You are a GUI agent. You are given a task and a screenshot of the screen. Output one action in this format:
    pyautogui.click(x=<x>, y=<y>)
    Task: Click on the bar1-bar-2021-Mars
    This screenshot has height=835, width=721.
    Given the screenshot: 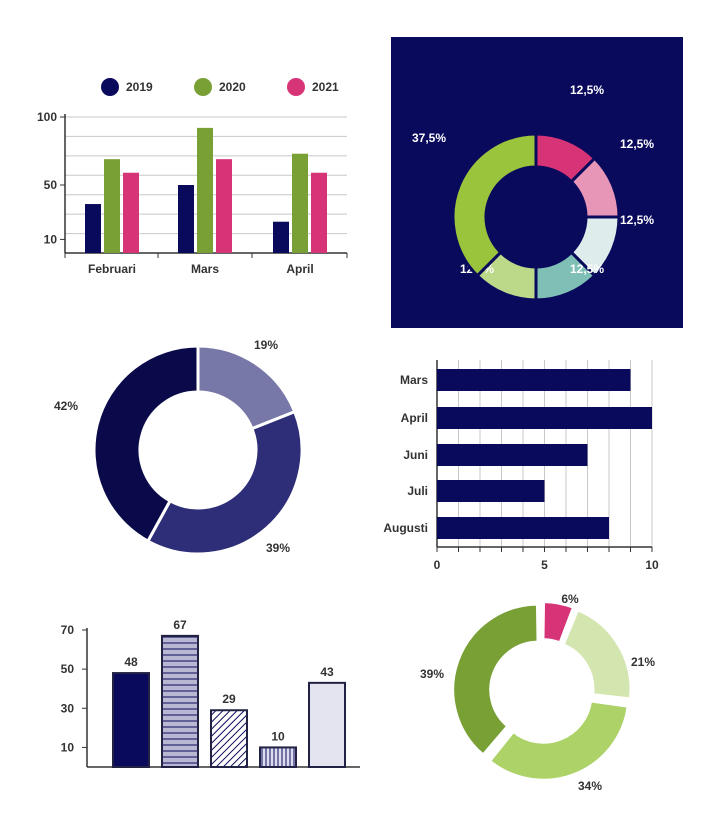 What is the action you would take?
    pyautogui.click(x=224, y=206)
    